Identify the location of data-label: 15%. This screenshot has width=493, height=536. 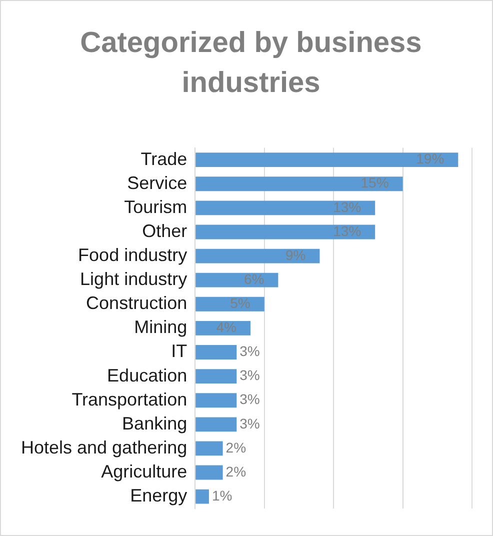
(374, 182).